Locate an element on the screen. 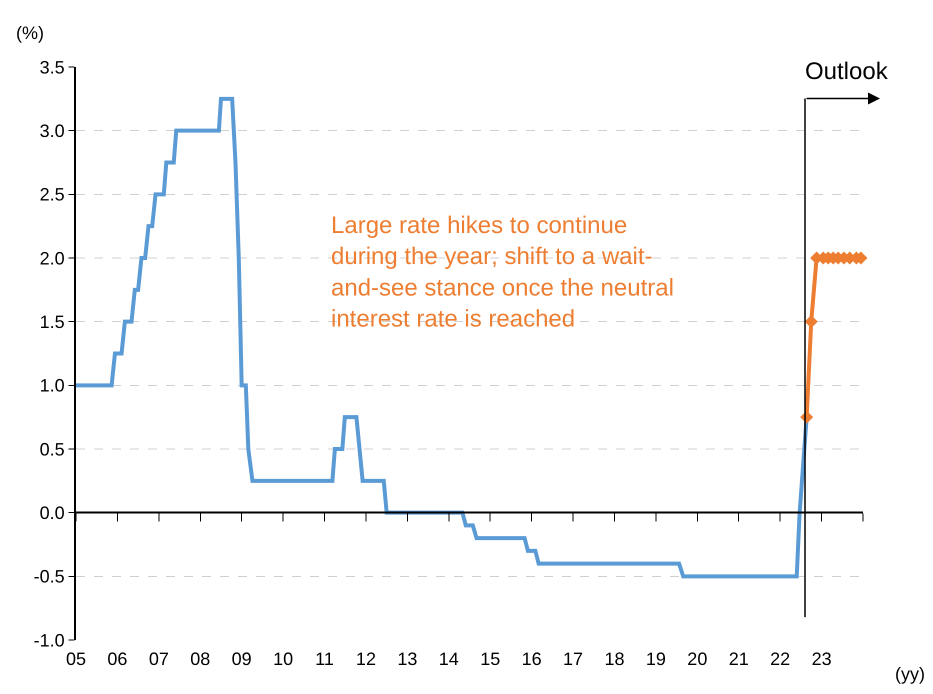 Image resolution: width=933 pixels, height=694 pixels. x-tick-label: 21 is located at coordinates (738, 659).